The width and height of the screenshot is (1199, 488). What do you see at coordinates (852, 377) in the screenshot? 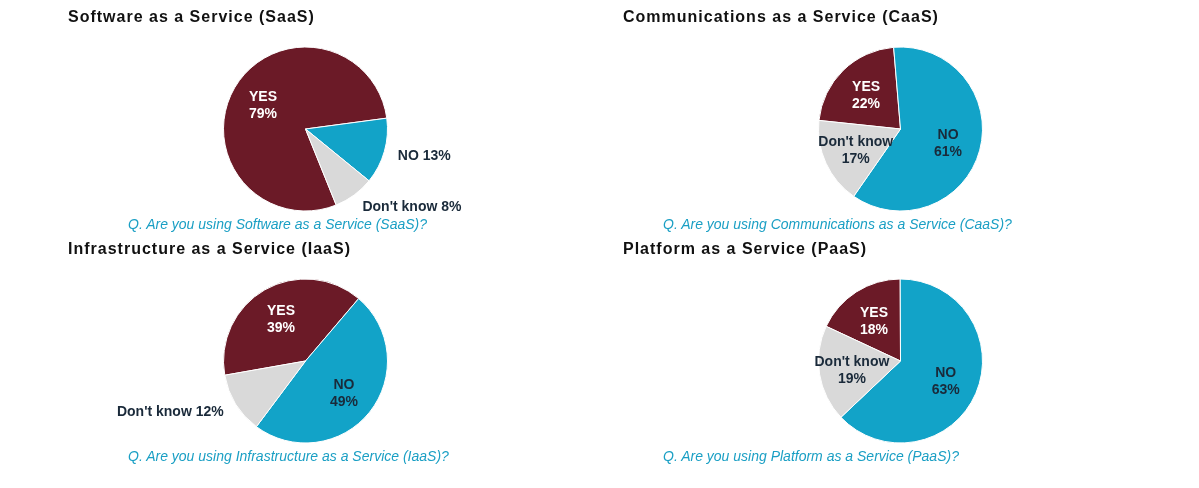
I see `data-label: 19%` at bounding box center [852, 377].